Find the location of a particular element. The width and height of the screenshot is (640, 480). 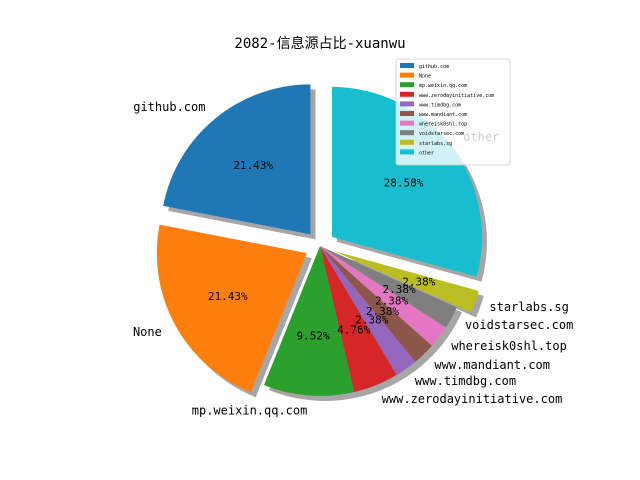

legend-label-none: None is located at coordinates (425, 77).